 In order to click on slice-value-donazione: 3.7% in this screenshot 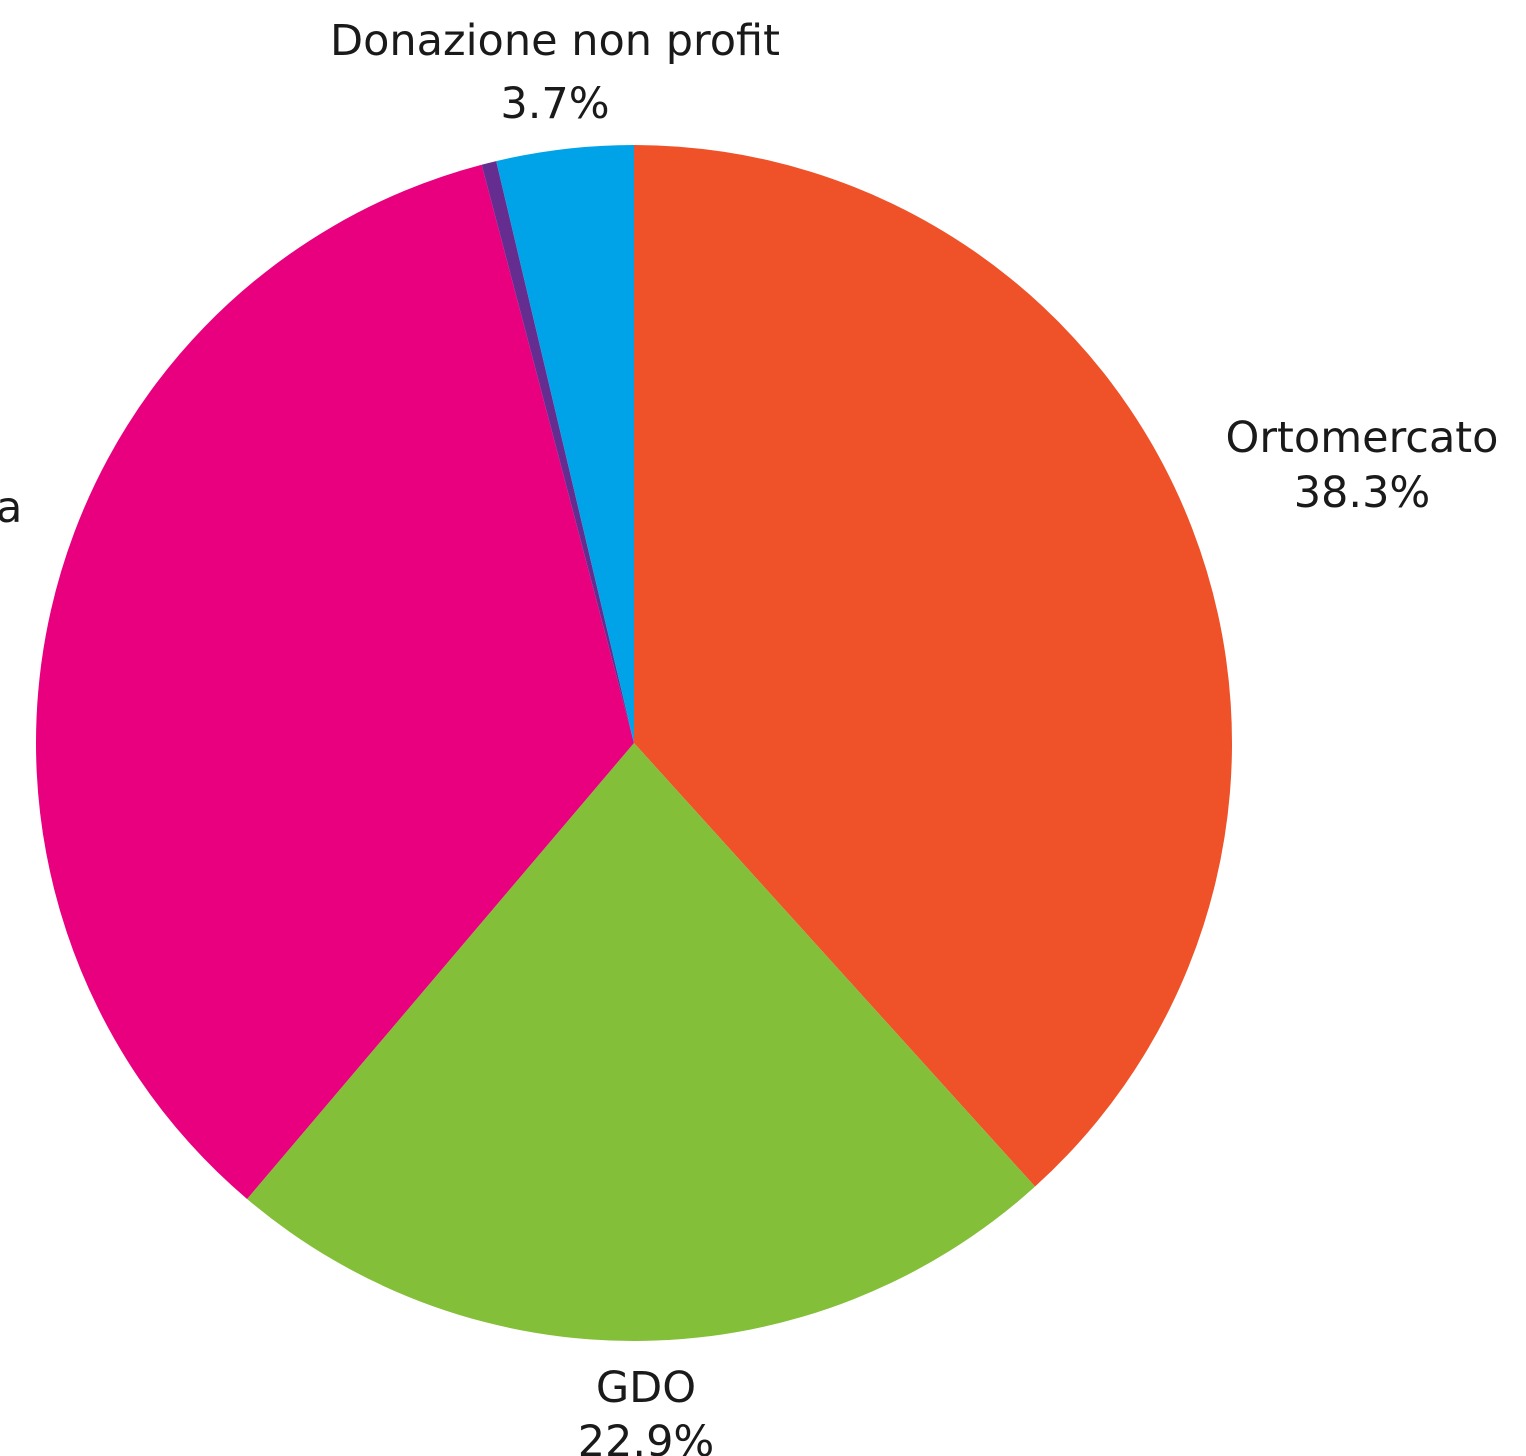, I will do `click(554, 104)`.